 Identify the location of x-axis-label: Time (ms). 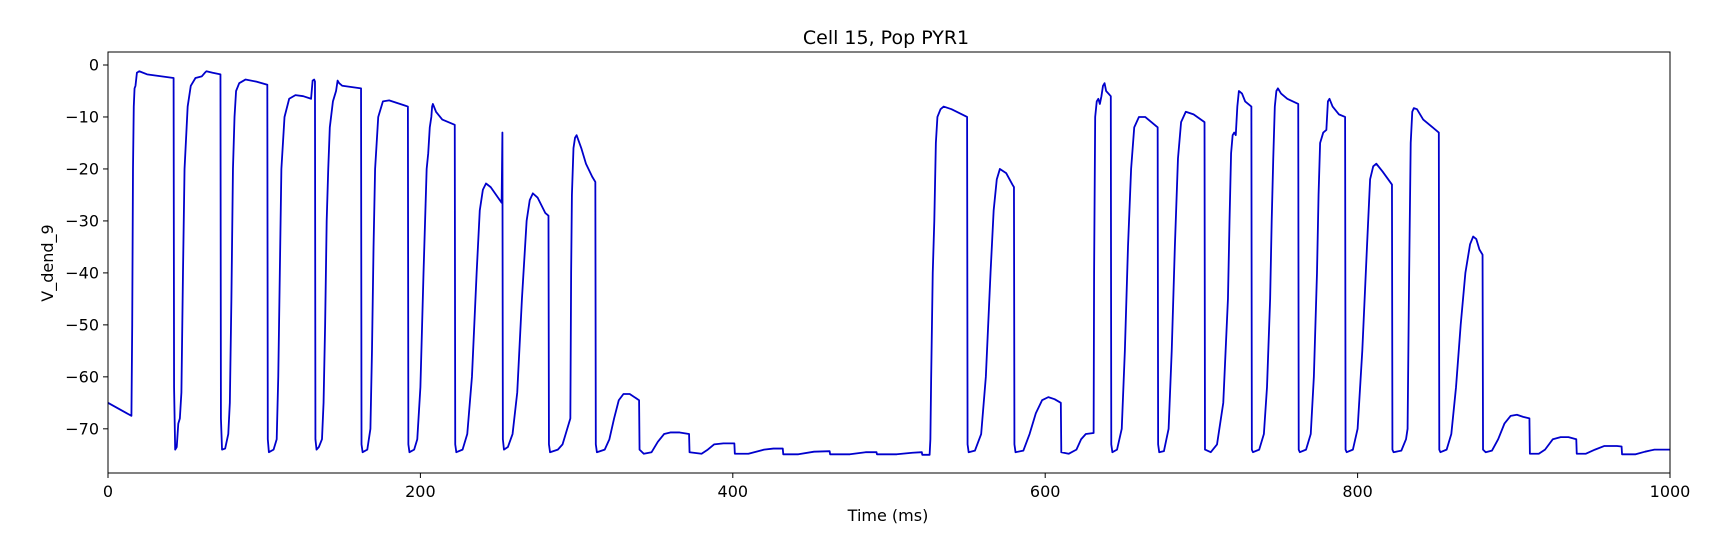
(888, 515).